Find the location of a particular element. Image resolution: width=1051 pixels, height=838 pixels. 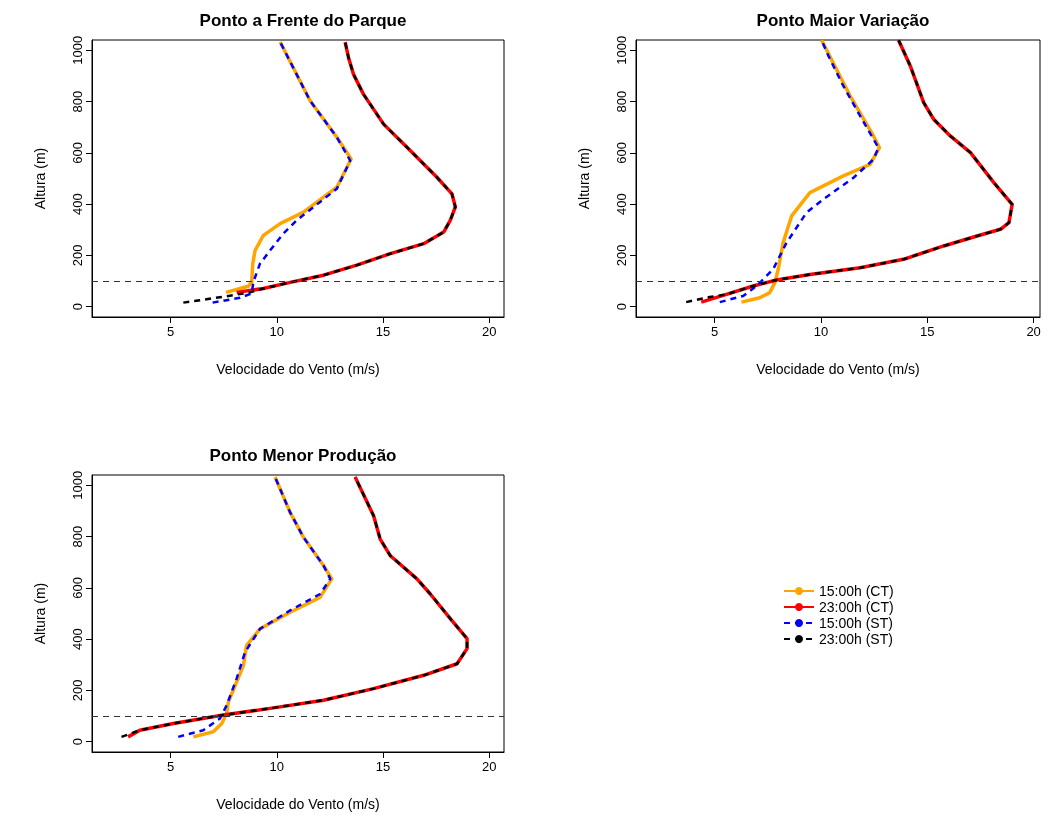

legend-label: 15:00h (ST) is located at coordinates (856, 623).